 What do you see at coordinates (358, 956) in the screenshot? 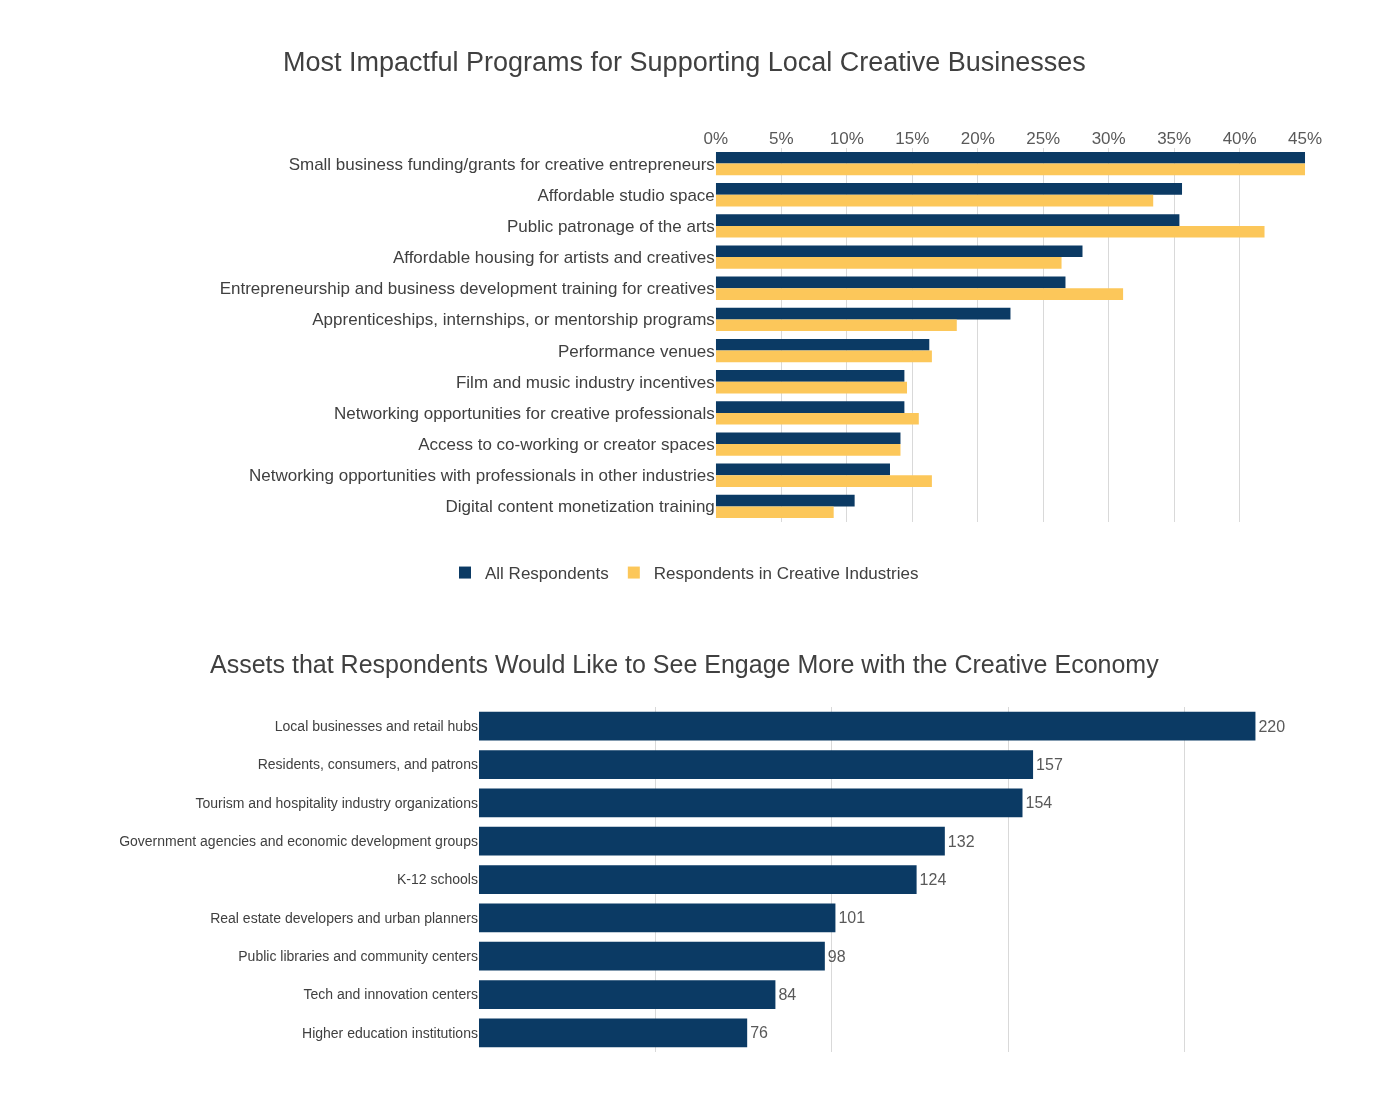
I see `y-tick-label: Public libraries and community centers` at bounding box center [358, 956].